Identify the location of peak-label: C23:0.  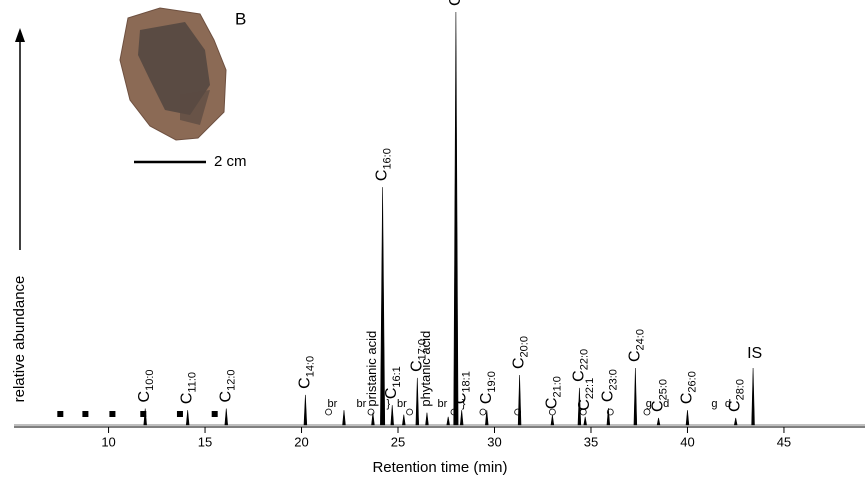
(610, 385).